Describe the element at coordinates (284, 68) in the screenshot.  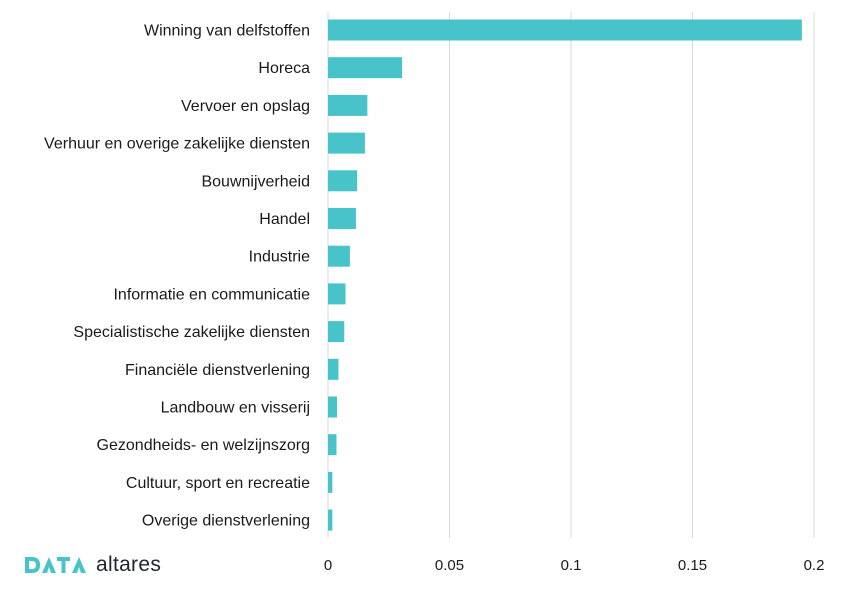
I see `category-label: Horeca` at that location.